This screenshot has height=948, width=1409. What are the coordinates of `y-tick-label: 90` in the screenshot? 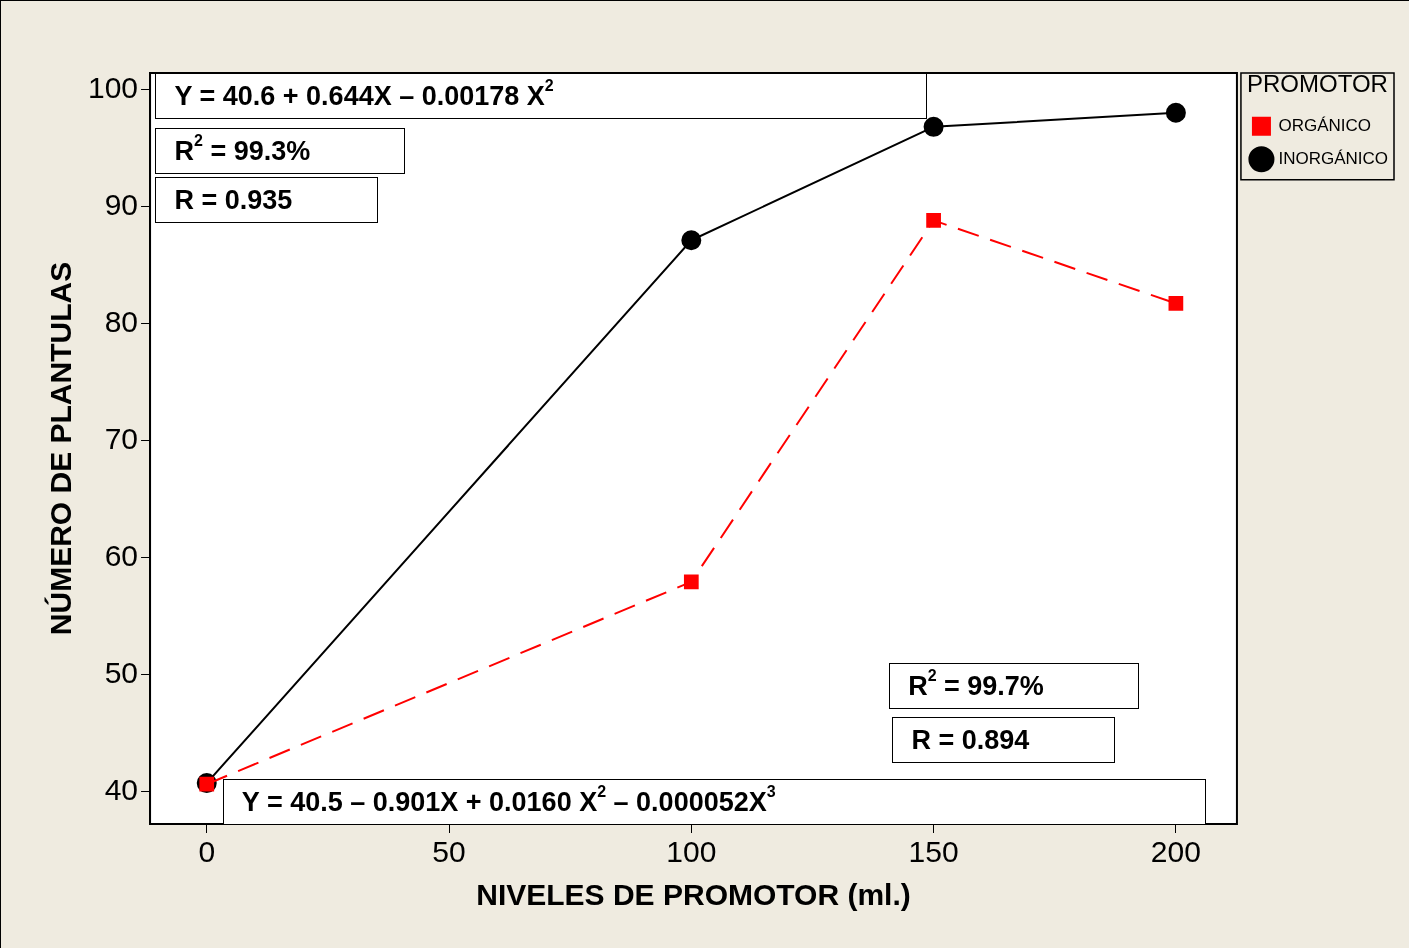 It's located at (121, 204).